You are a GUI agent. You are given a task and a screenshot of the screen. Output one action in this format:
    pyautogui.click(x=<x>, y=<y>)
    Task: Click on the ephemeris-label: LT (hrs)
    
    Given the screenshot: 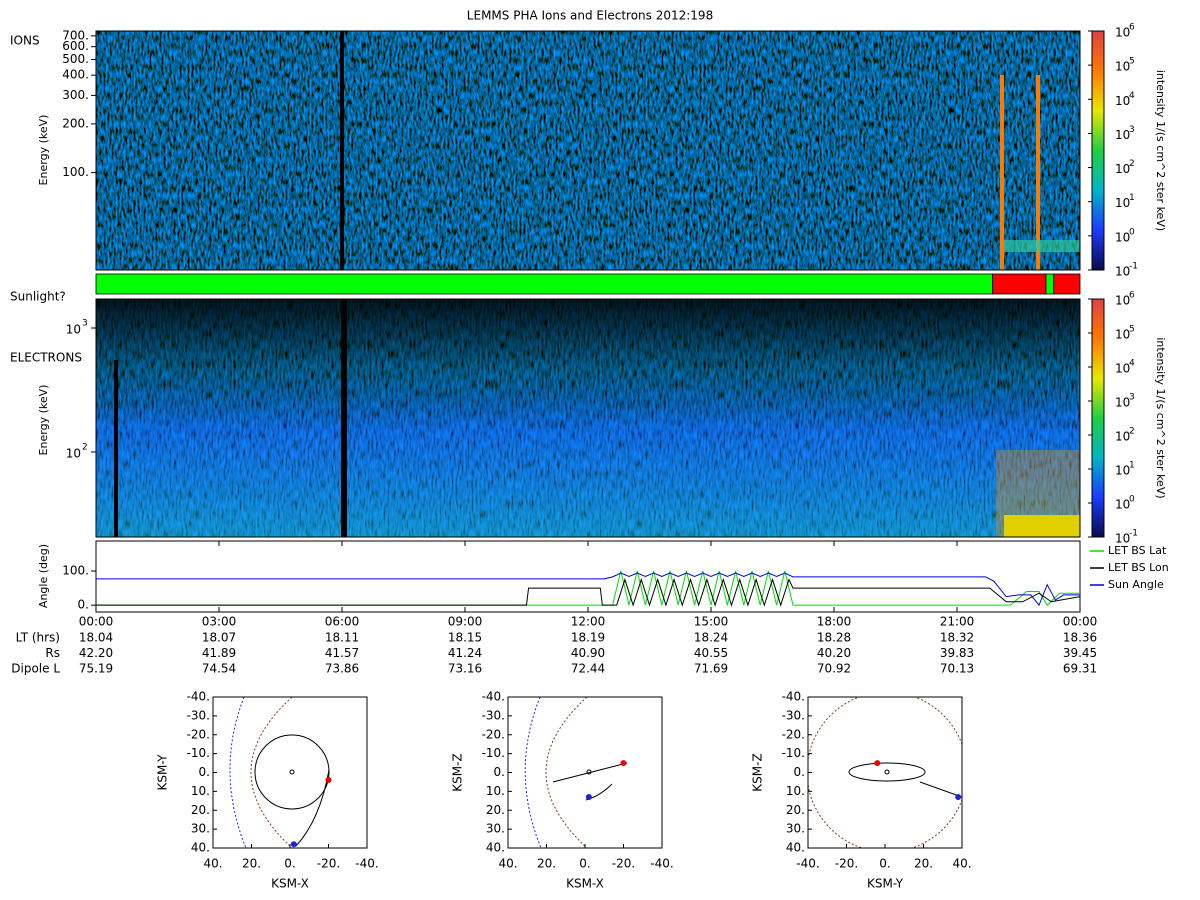 What is the action you would take?
    pyautogui.click(x=38, y=638)
    